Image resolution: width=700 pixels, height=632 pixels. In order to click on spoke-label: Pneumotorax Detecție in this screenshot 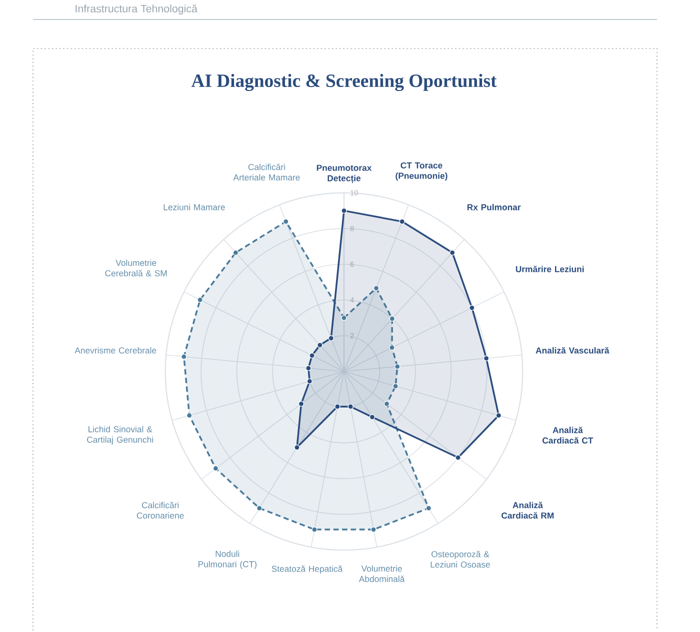, I will do `click(344, 173)`.